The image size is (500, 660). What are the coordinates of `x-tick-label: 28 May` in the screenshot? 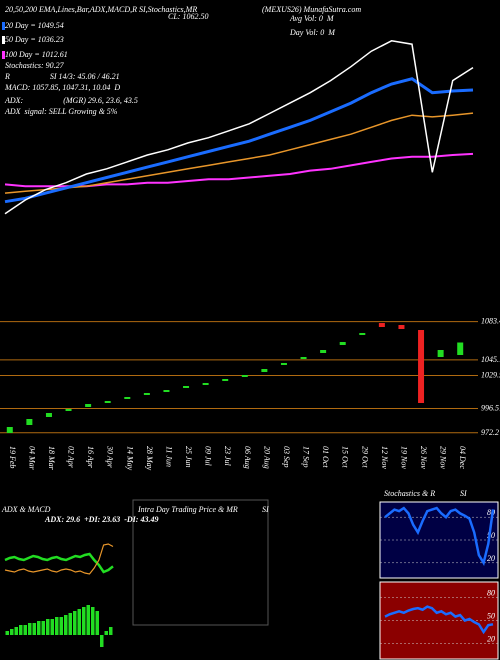 It's located at (149, 458).